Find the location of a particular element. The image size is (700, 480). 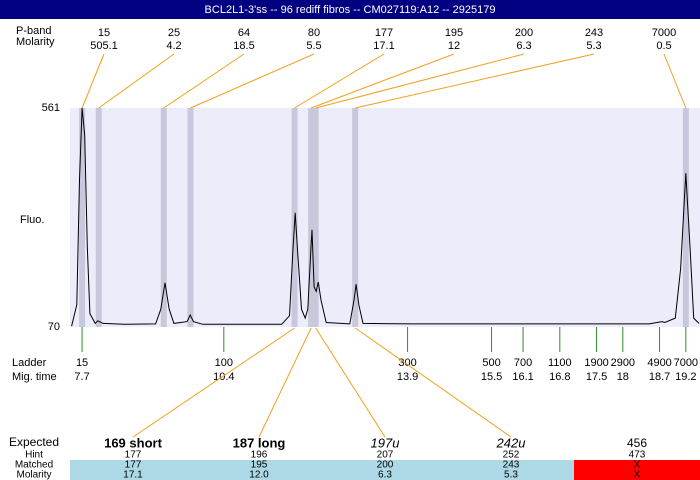

matched-molarity: 5.3 is located at coordinates (511, 475).